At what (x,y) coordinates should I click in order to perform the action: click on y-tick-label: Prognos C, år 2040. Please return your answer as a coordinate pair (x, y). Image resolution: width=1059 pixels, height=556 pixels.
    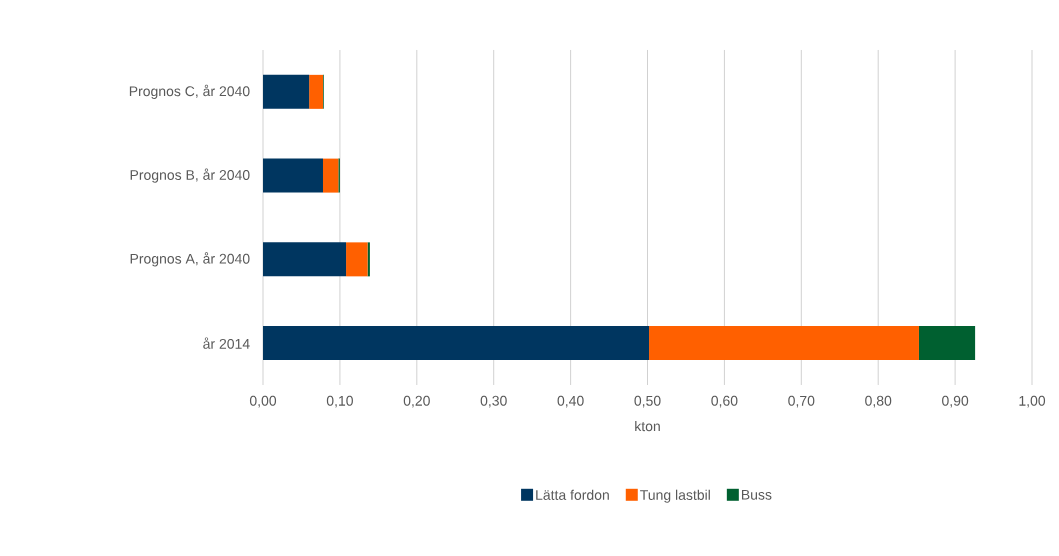
    Looking at the image, I should click on (189, 91).